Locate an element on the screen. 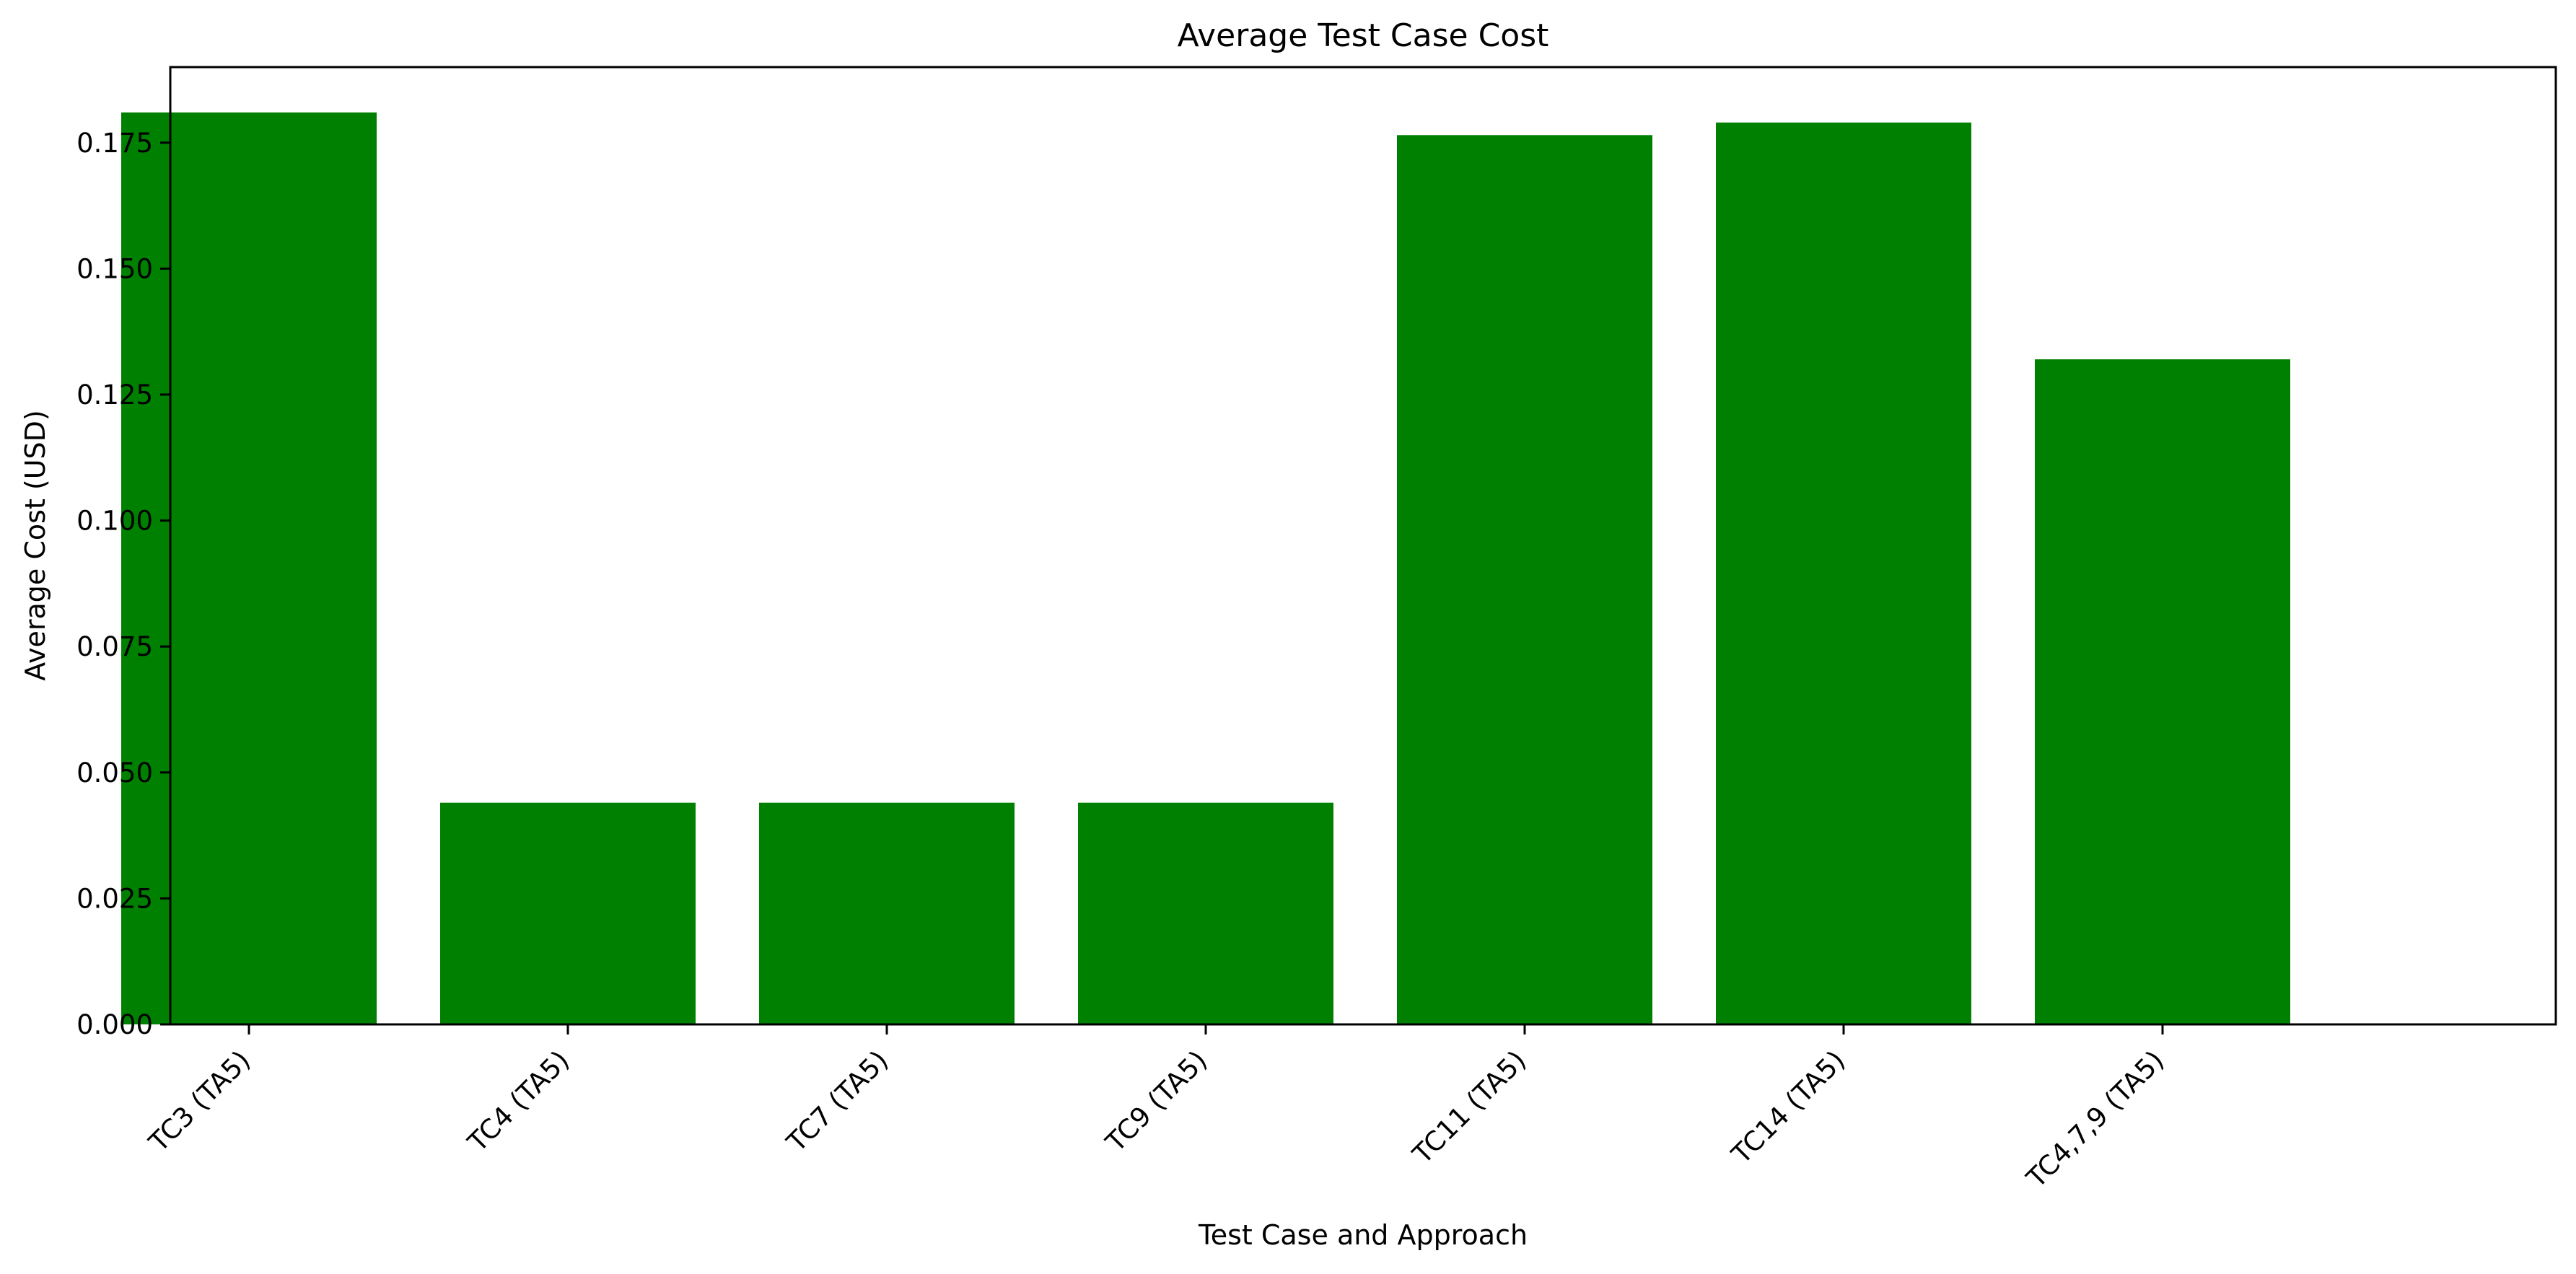 Image resolution: width=2576 pixels, height=1274 pixels. x-tick-label: TC14 (TA5) is located at coordinates (1788, 1108).